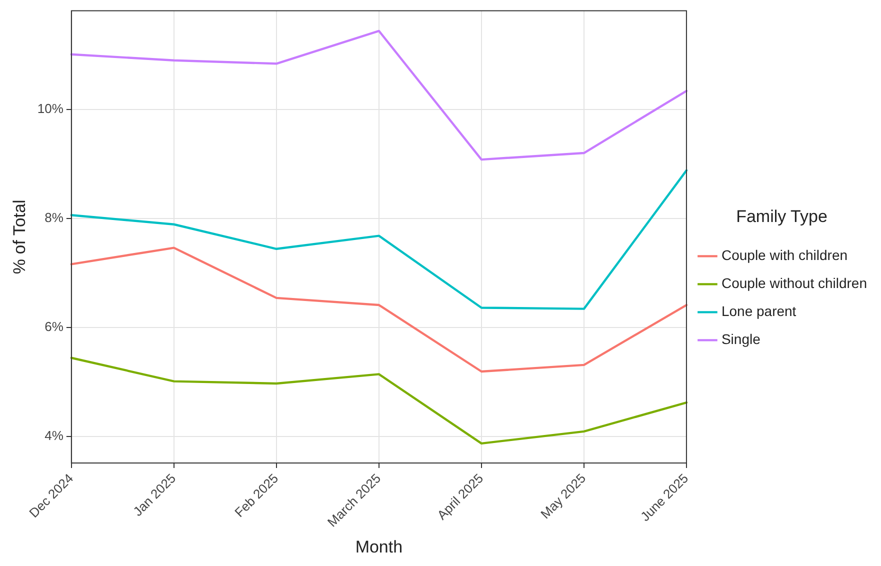  I want to click on y-axis-title: % of Total, so click(19, 237).